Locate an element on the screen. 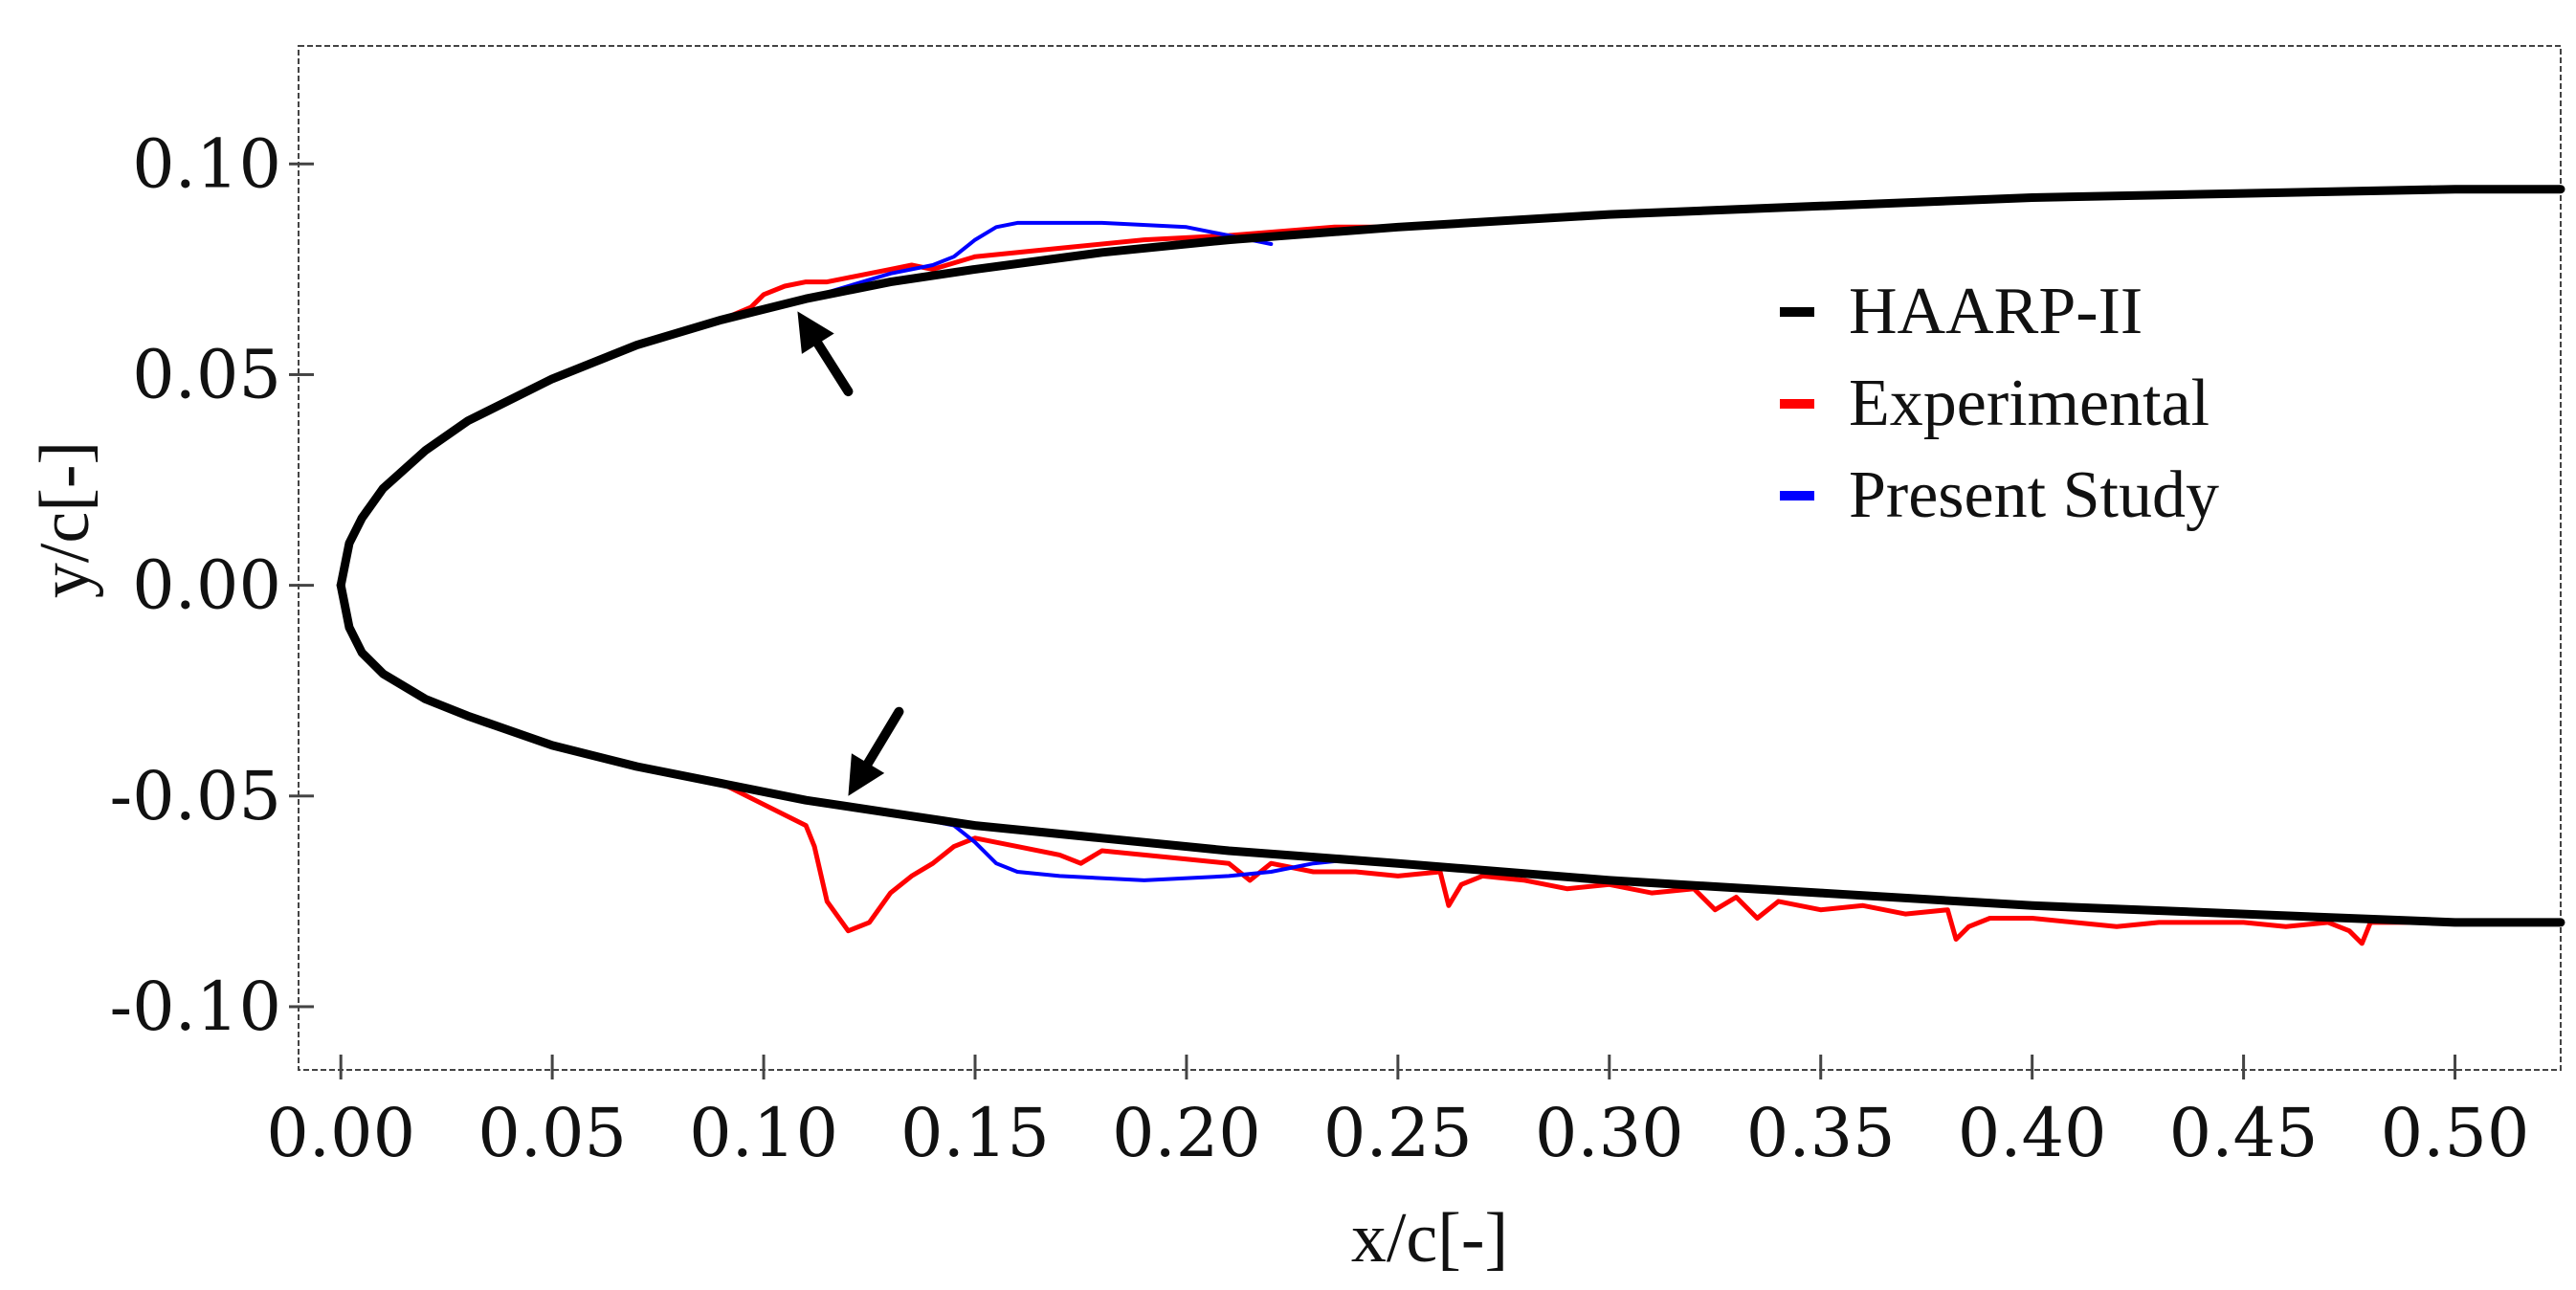 Image resolution: width=2576 pixels, height=1290 pixels. y-tick-label: -0.10 is located at coordinates (195, 1007).